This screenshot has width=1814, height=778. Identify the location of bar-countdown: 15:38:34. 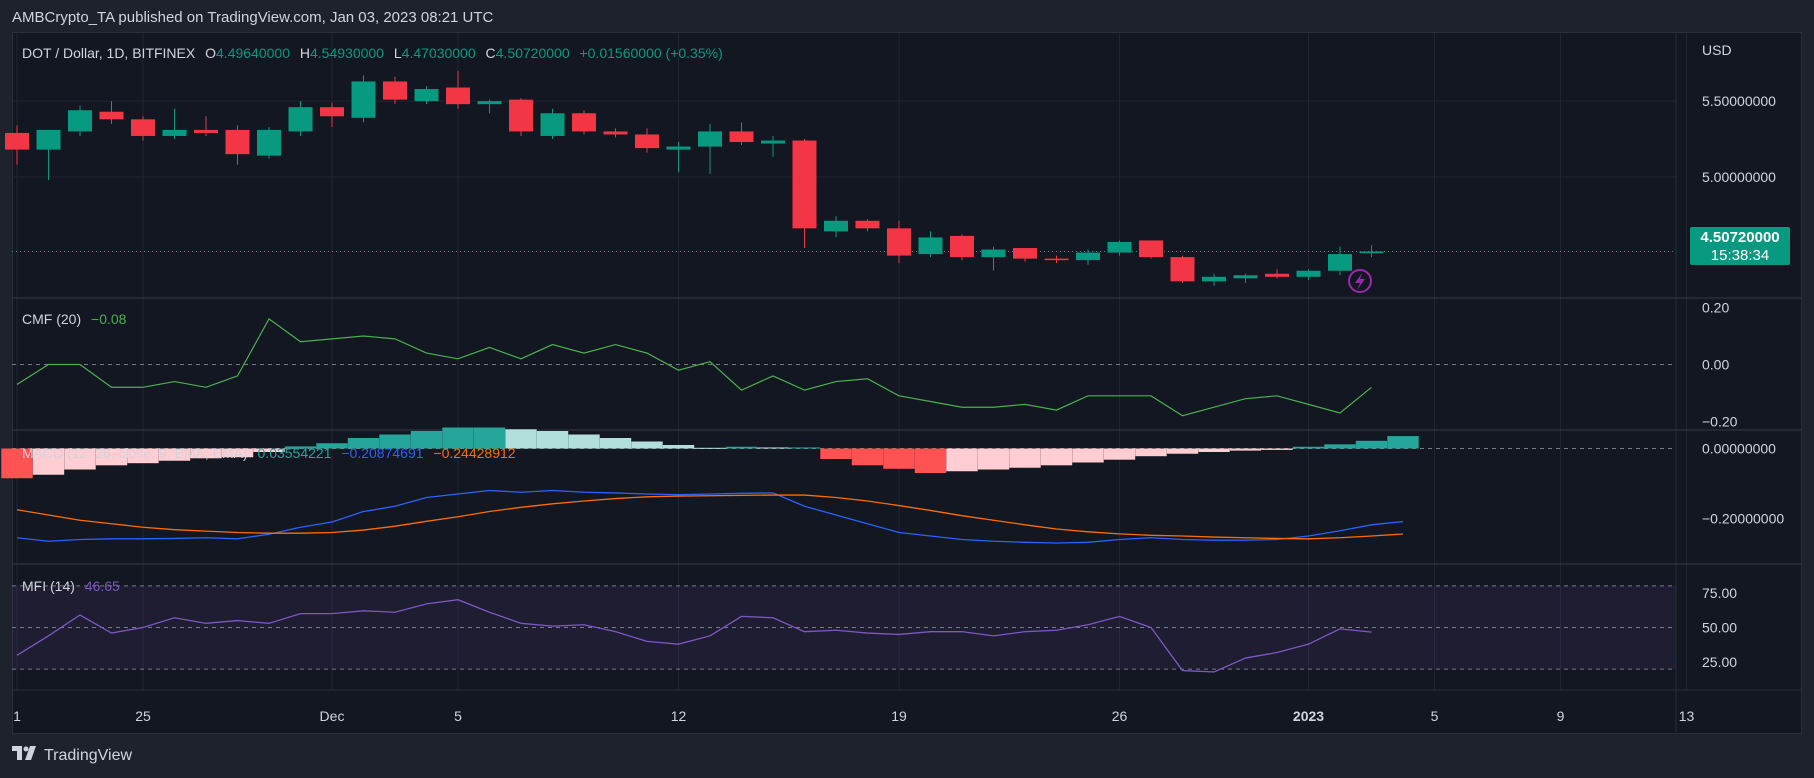
(1740, 255).